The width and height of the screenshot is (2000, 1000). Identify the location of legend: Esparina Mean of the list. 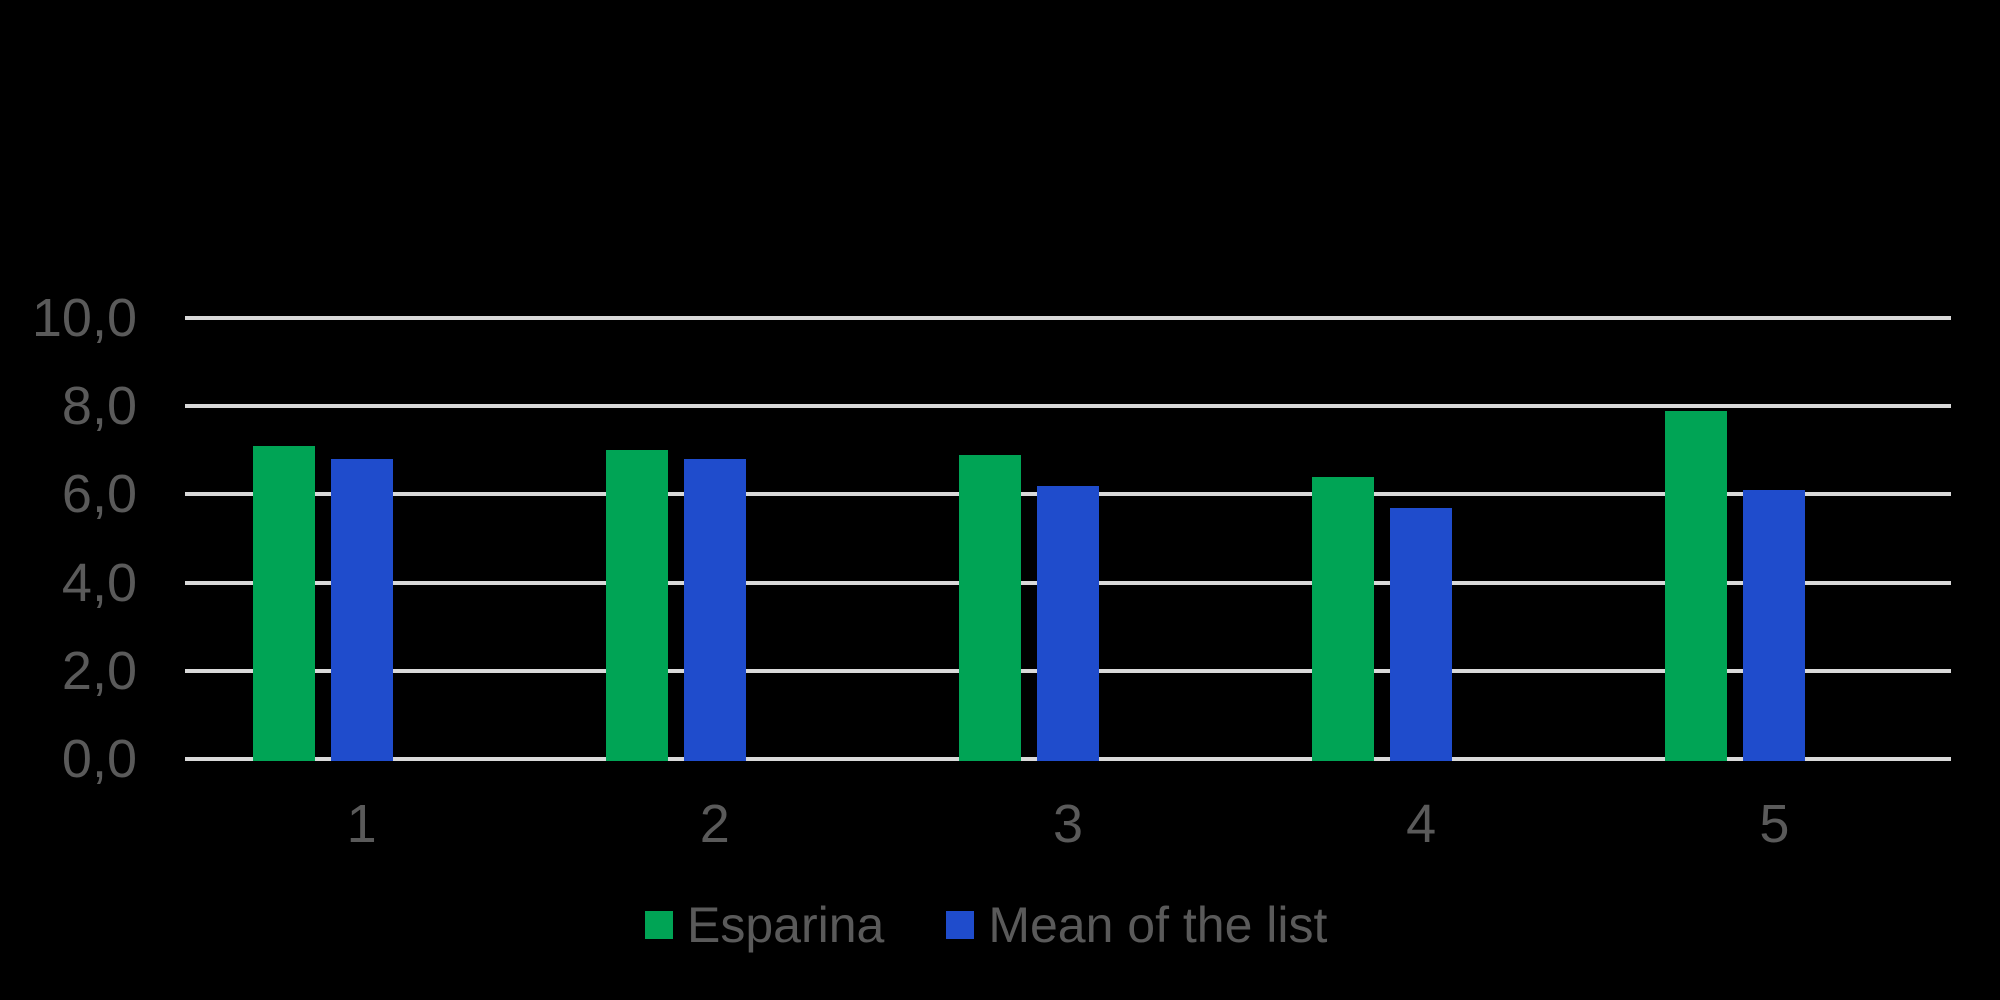
(986, 925).